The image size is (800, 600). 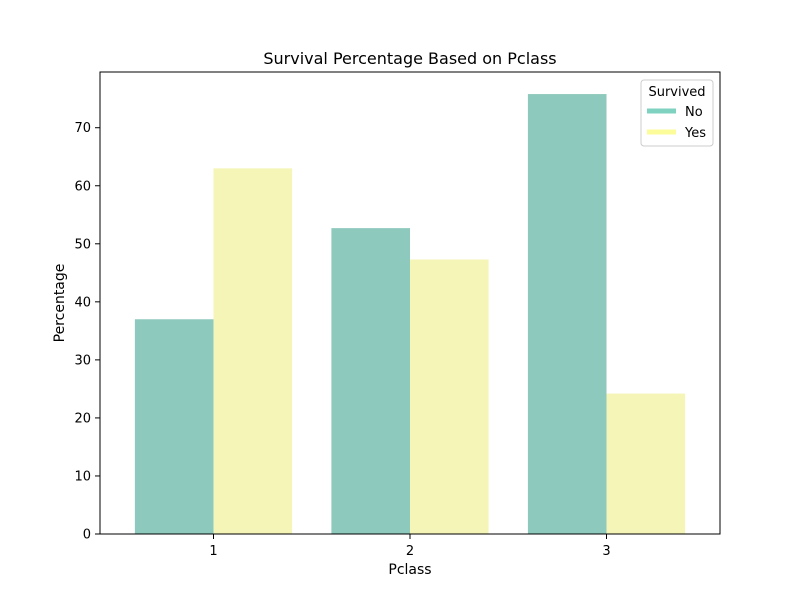 I want to click on x-axis: 1 2 3, so click(x=410, y=546).